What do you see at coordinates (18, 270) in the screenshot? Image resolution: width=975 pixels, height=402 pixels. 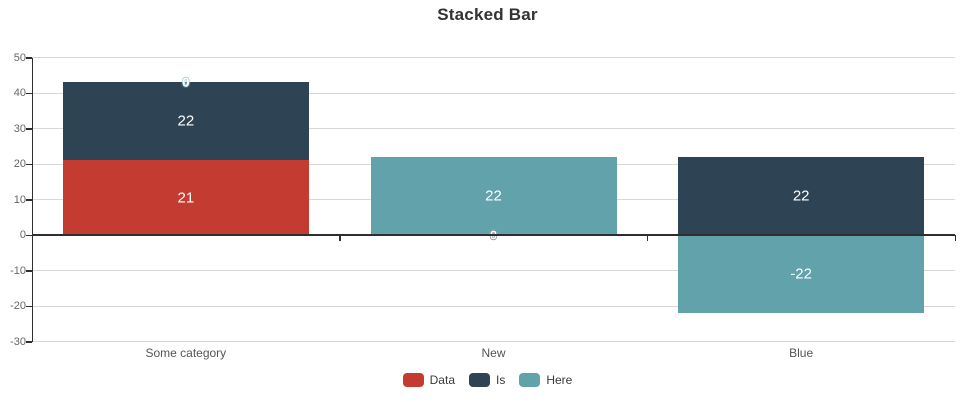 I see `y-tick-label: -10` at bounding box center [18, 270].